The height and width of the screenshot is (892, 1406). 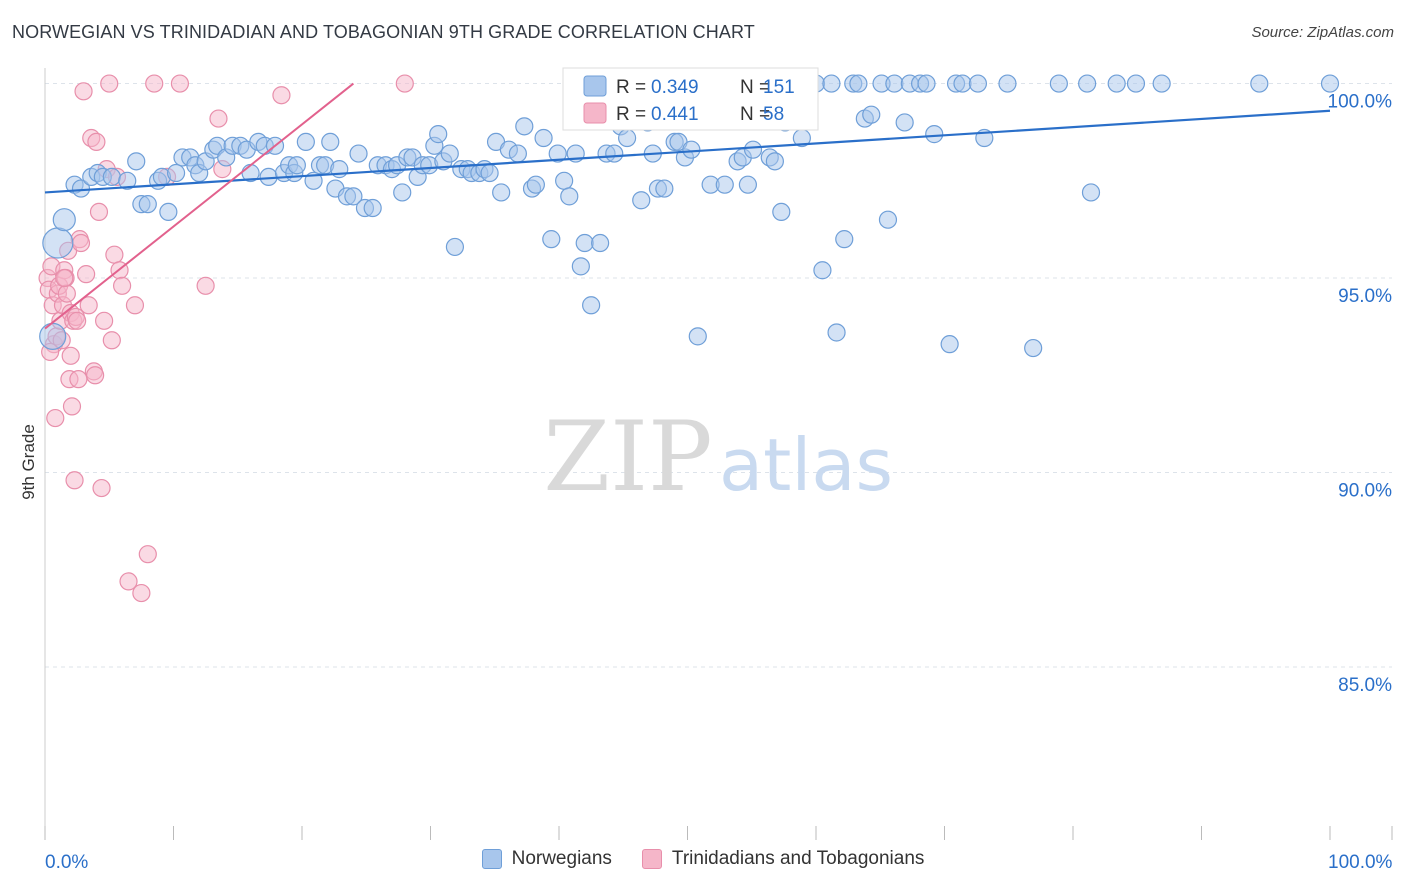 What do you see at coordinates (718, 457) in the screenshot?
I see `watermark: ZIP atlas` at bounding box center [718, 457].